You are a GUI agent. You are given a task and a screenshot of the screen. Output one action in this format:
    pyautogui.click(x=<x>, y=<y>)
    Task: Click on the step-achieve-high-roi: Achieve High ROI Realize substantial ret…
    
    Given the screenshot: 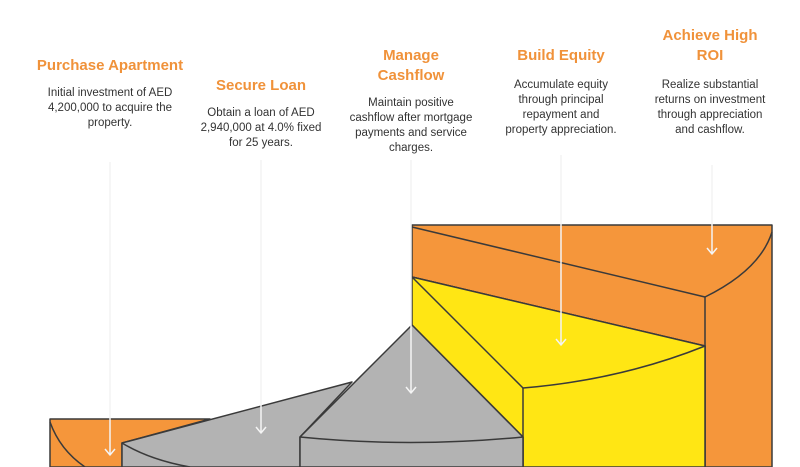 What is the action you would take?
    pyautogui.click(x=710, y=82)
    